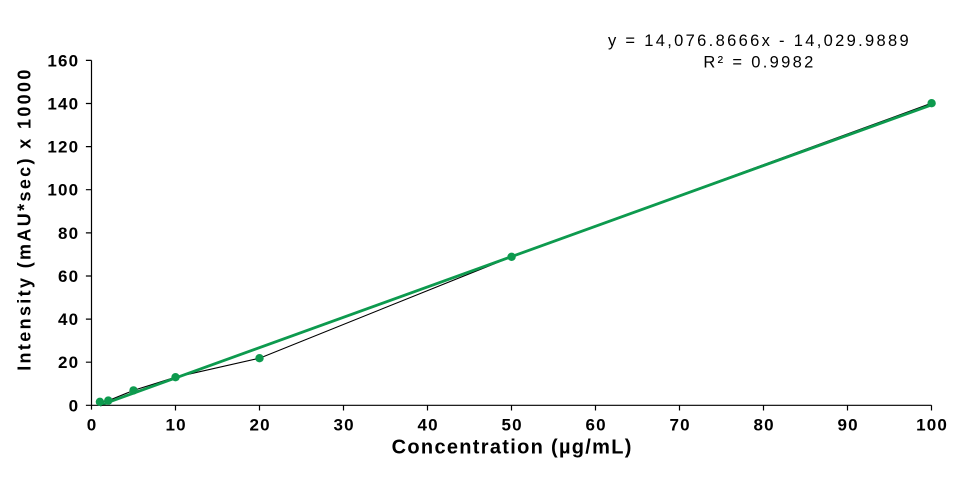 This screenshot has height=489, width=960. I want to click on svg-text: R² = 0.9982, so click(759, 63).